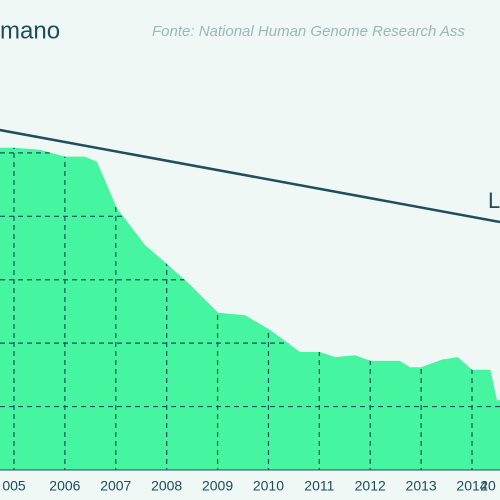  What do you see at coordinates (319, 486) in the screenshot?
I see `x-tick-label: 2011` at bounding box center [319, 486].